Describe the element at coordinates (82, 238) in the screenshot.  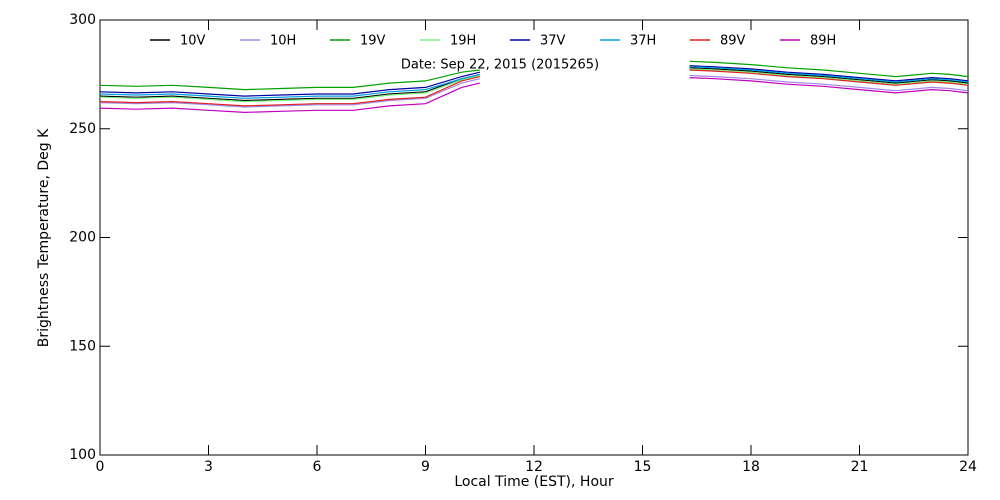
I see `y-tick-label: 200` at that location.